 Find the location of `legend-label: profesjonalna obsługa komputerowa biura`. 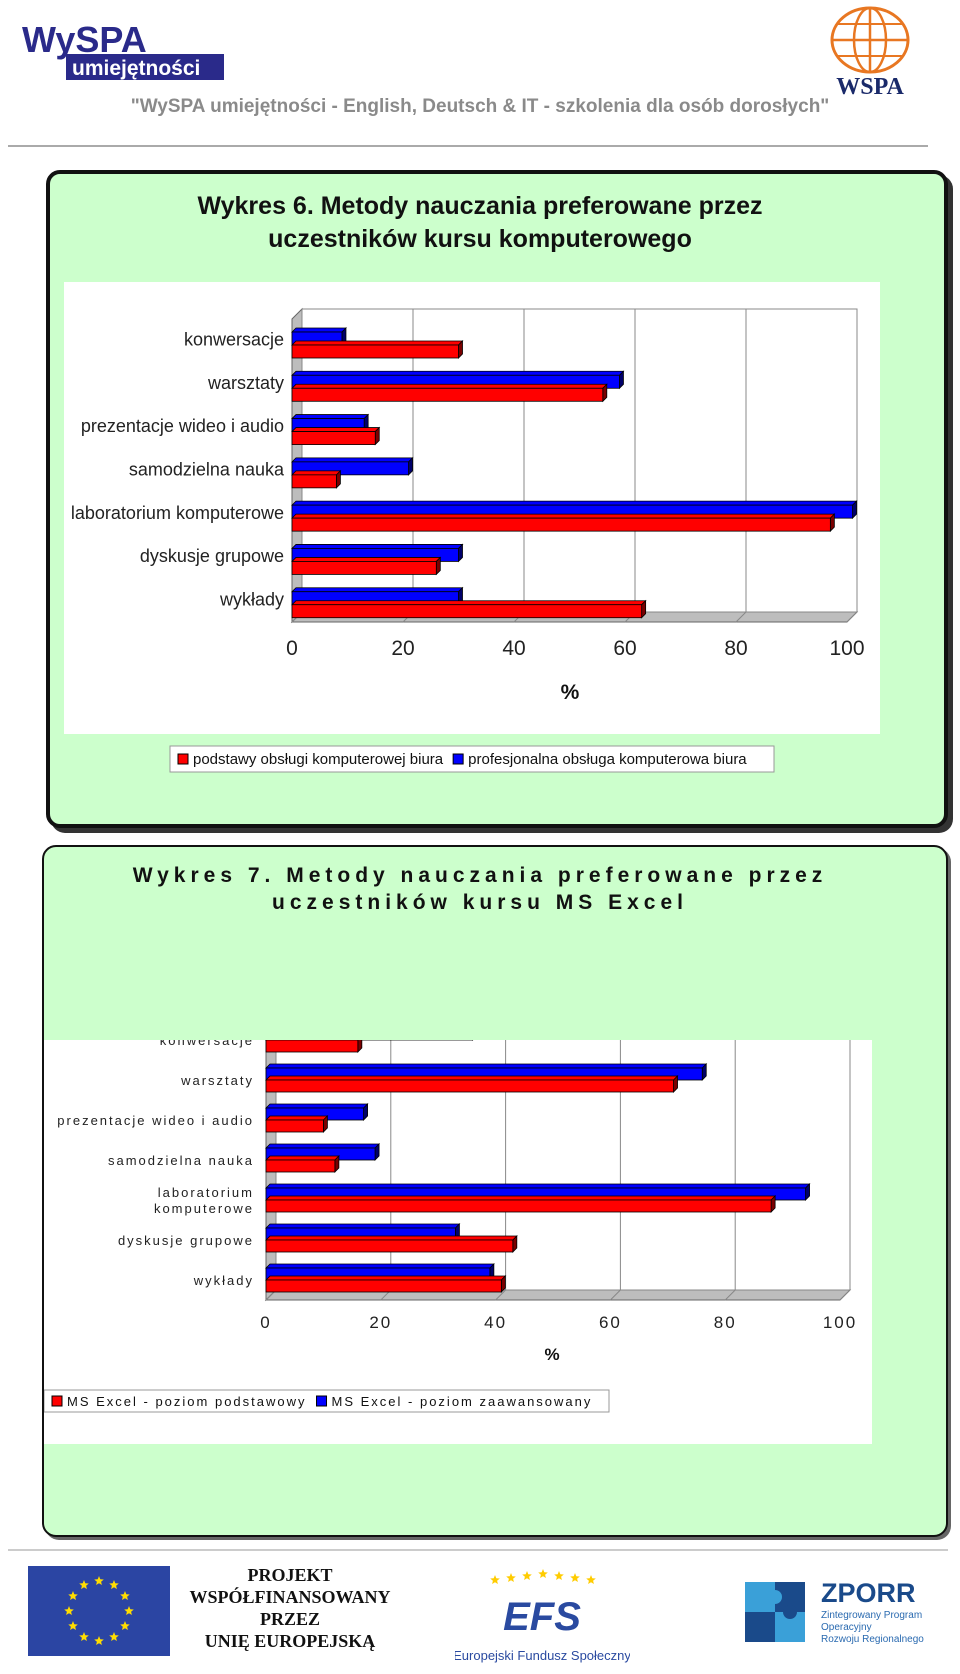

legend-label: profesjonalna obsługa komputerowa biura is located at coordinates (607, 759).